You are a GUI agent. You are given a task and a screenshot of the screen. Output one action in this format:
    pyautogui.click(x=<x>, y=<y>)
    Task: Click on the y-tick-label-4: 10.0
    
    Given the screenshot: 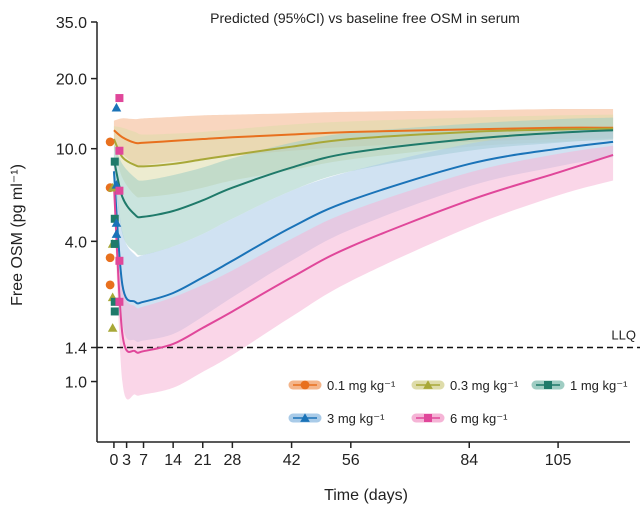 What is the action you would take?
    pyautogui.click(x=71, y=150)
    